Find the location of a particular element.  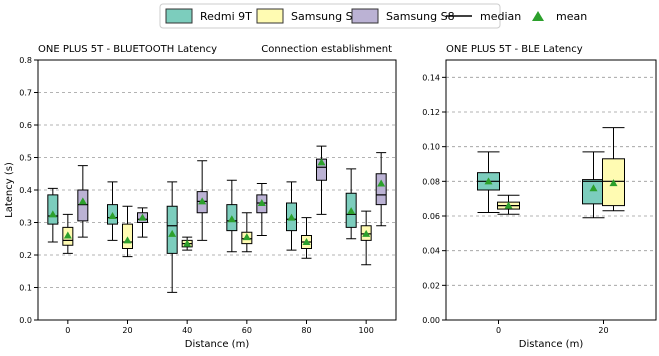

legend-label-redmi: Redmi 9T is located at coordinates (226, 16).